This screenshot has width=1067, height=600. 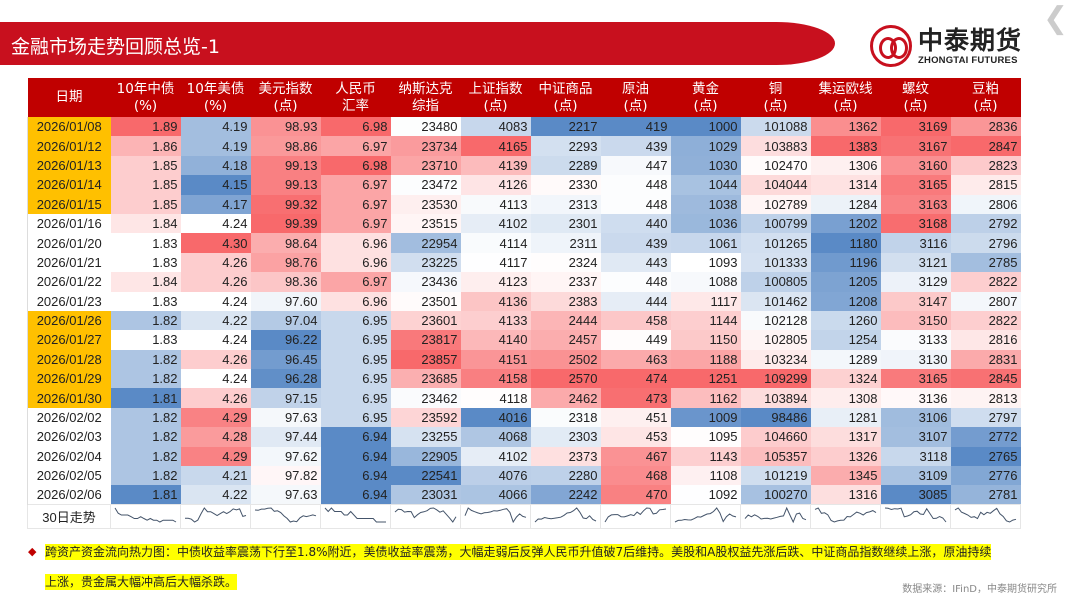 I want to click on heat-cell: 451, so click(x=635, y=417).